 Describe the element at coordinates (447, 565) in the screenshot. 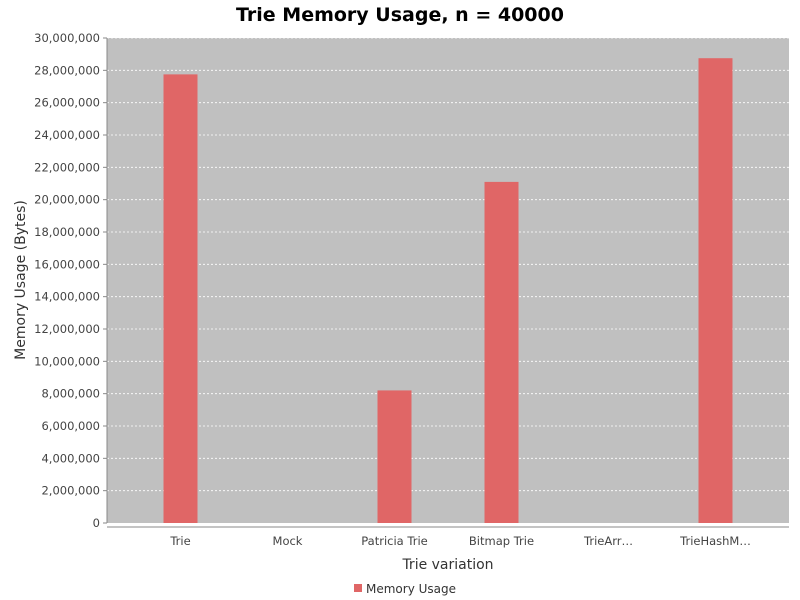

I see `x-axis-label: Trie variation` at that location.